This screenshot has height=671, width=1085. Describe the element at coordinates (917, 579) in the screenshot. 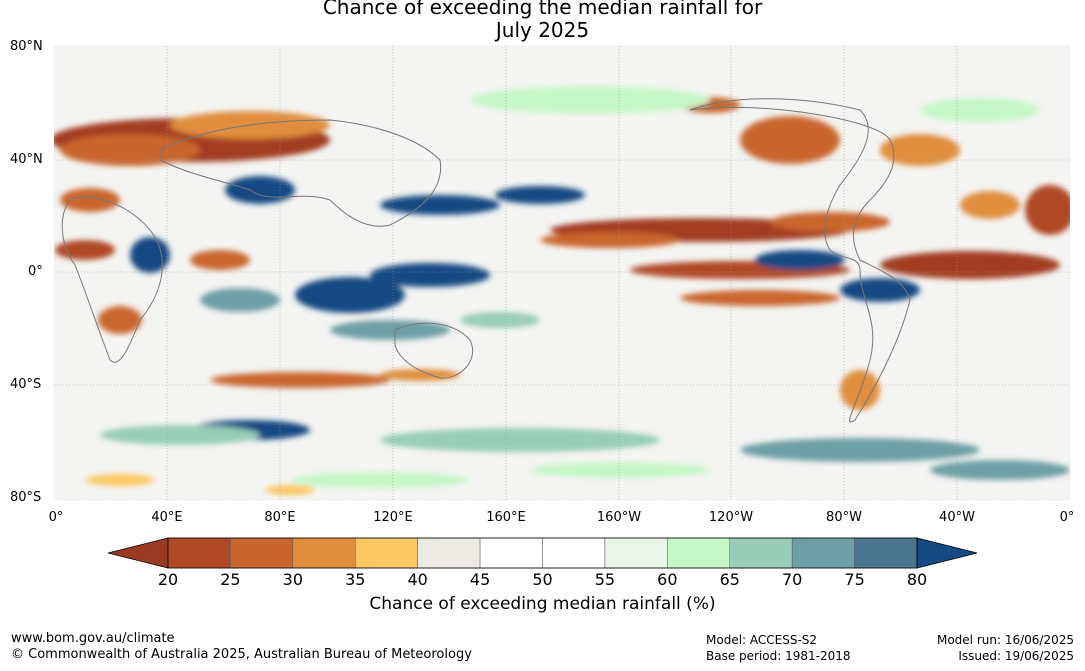

I see `colorbar-tick-label: 80` at that location.